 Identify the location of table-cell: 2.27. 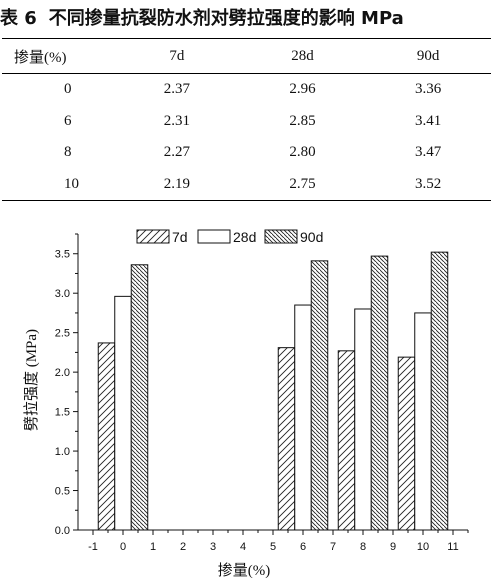
(176, 152).